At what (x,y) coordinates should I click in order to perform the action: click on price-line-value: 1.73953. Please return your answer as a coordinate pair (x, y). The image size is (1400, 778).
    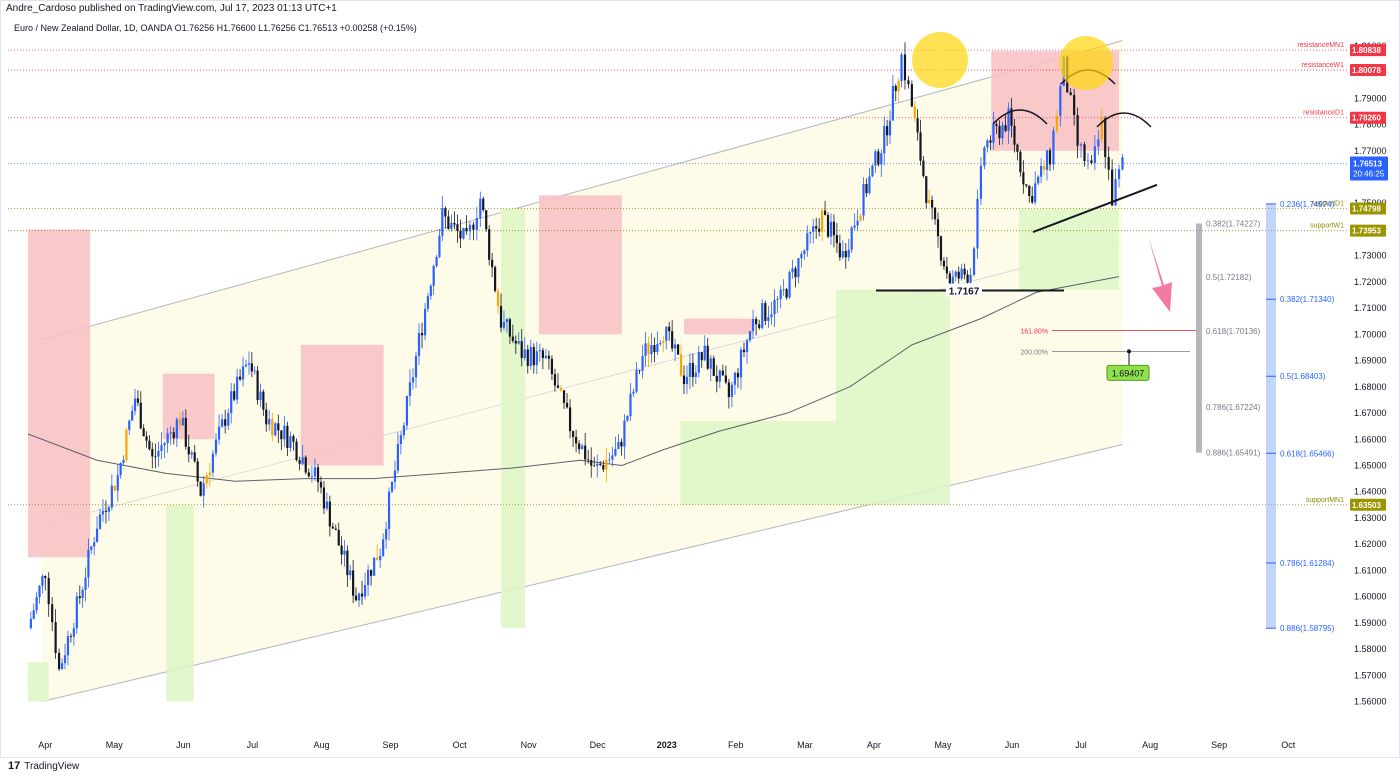
    Looking at the image, I should click on (1366, 231).